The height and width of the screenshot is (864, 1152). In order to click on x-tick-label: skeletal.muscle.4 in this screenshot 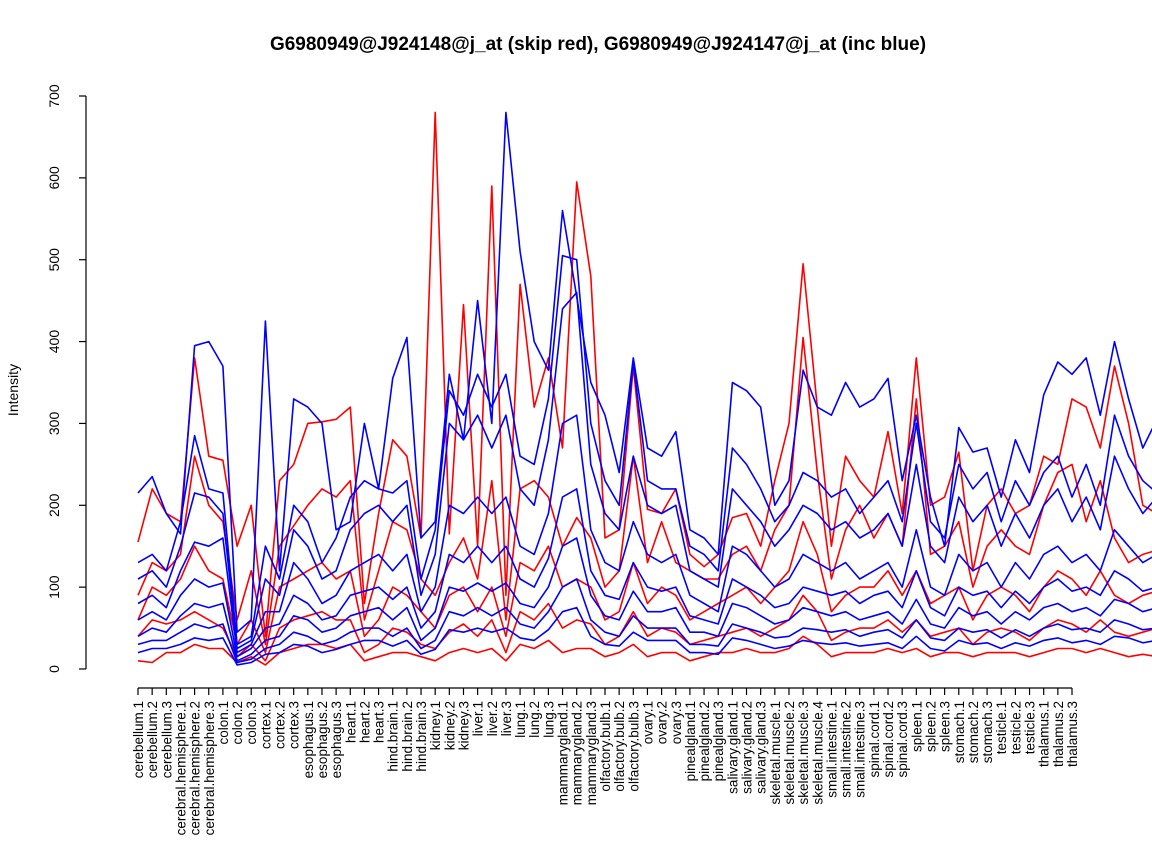, I will do `click(817, 753)`.